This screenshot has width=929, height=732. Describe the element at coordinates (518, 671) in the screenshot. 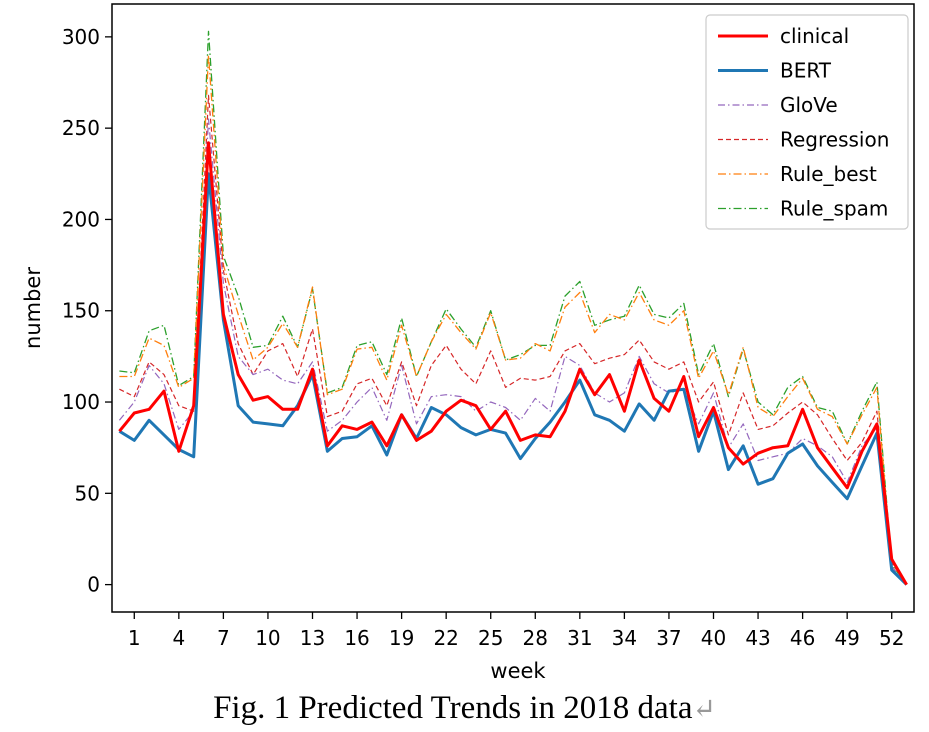

I see `x-axis-label: week` at that location.